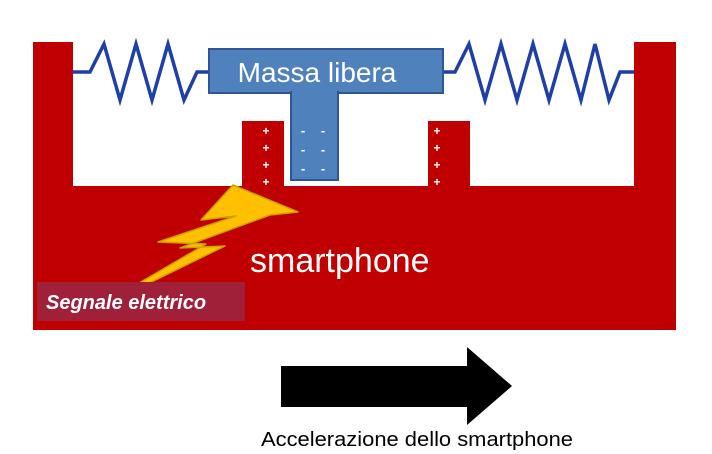 Image resolution: width=712 pixels, height=454 pixels. What do you see at coordinates (449, 156) in the screenshot?
I see `fixed-electrode-right` at bounding box center [449, 156].